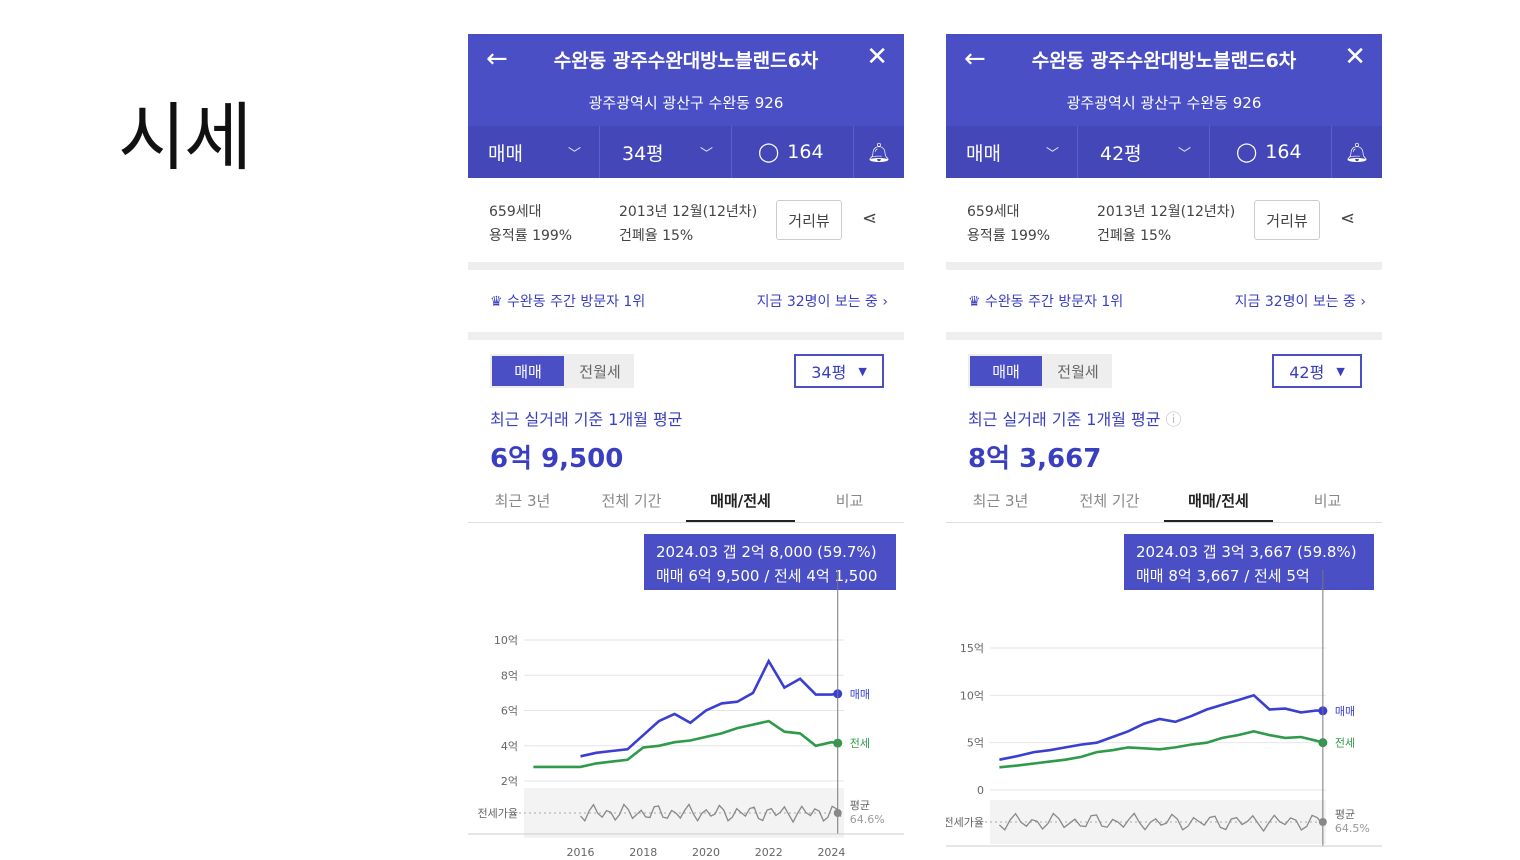  I want to click on x-tick-label: 2020, so click(706, 852).